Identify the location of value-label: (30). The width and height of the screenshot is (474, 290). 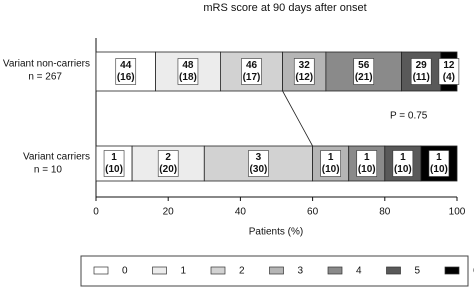
(259, 169).